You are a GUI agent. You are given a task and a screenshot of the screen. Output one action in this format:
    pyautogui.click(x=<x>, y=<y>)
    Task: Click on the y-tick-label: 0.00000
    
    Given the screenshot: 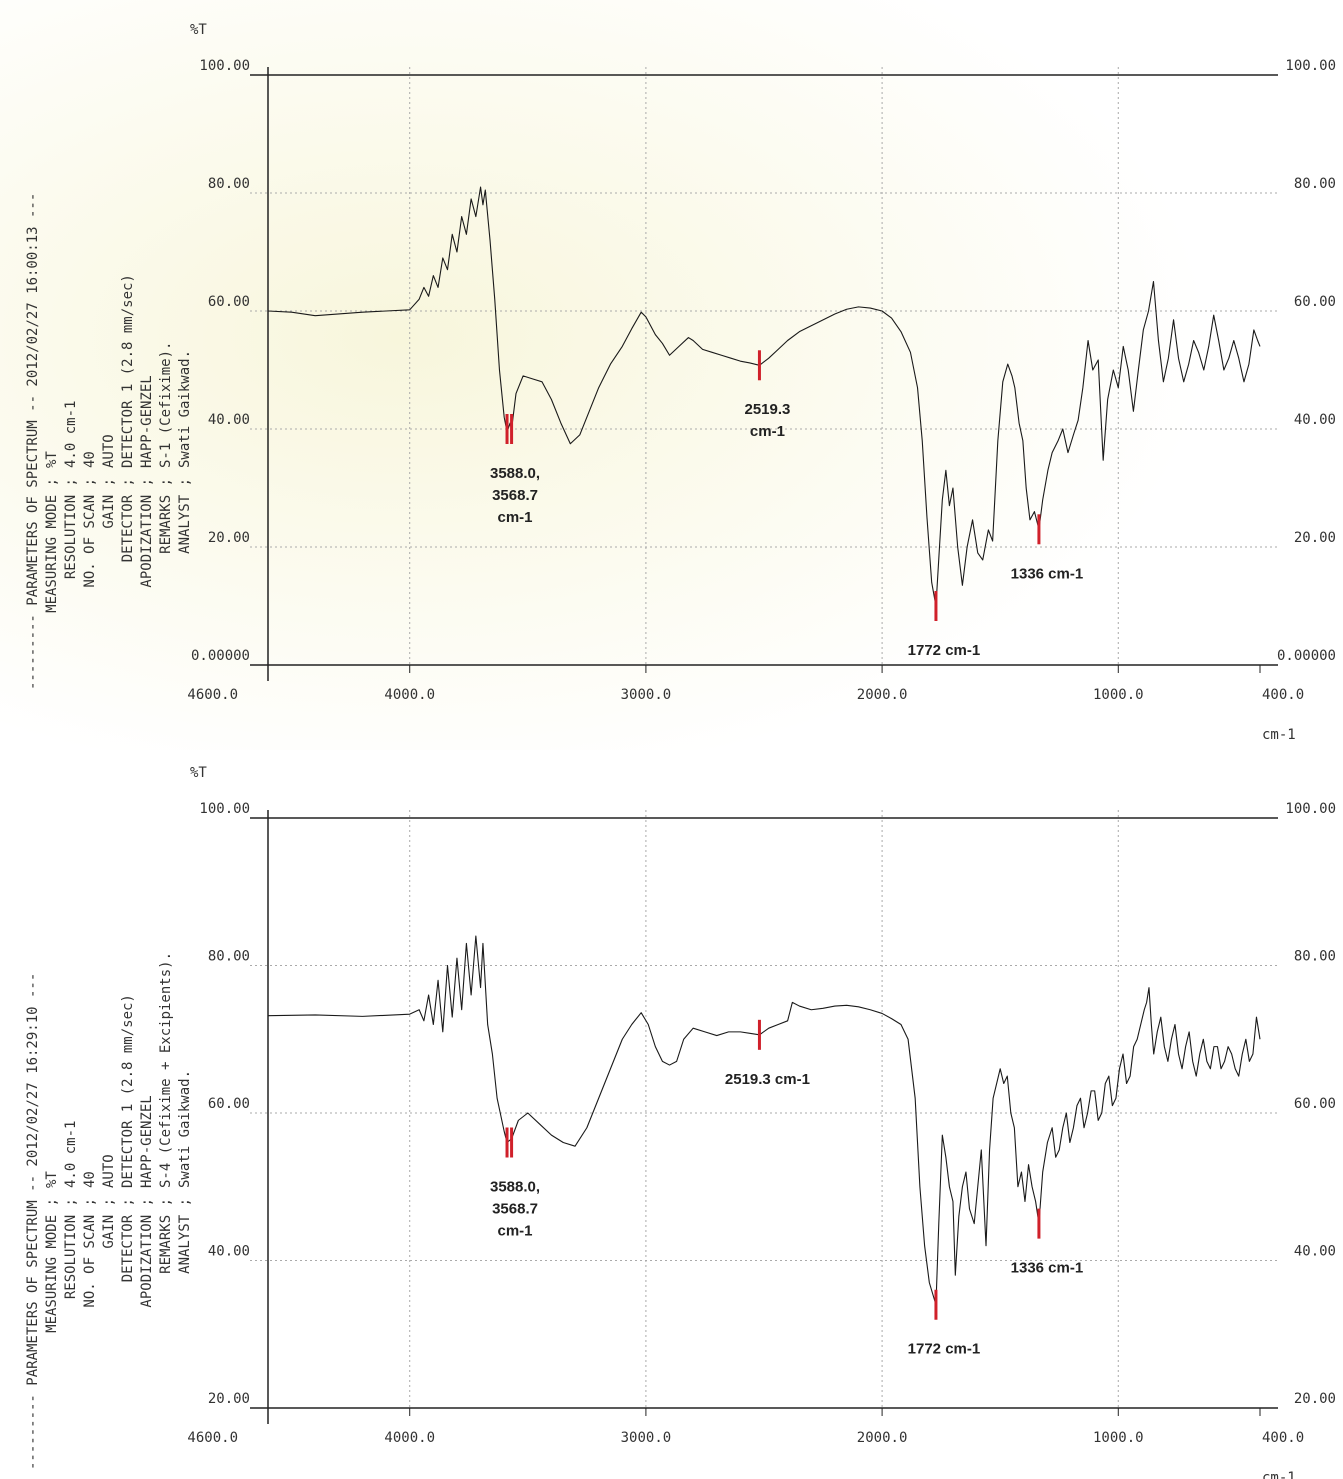 What is the action you would take?
    pyautogui.click(x=220, y=656)
    